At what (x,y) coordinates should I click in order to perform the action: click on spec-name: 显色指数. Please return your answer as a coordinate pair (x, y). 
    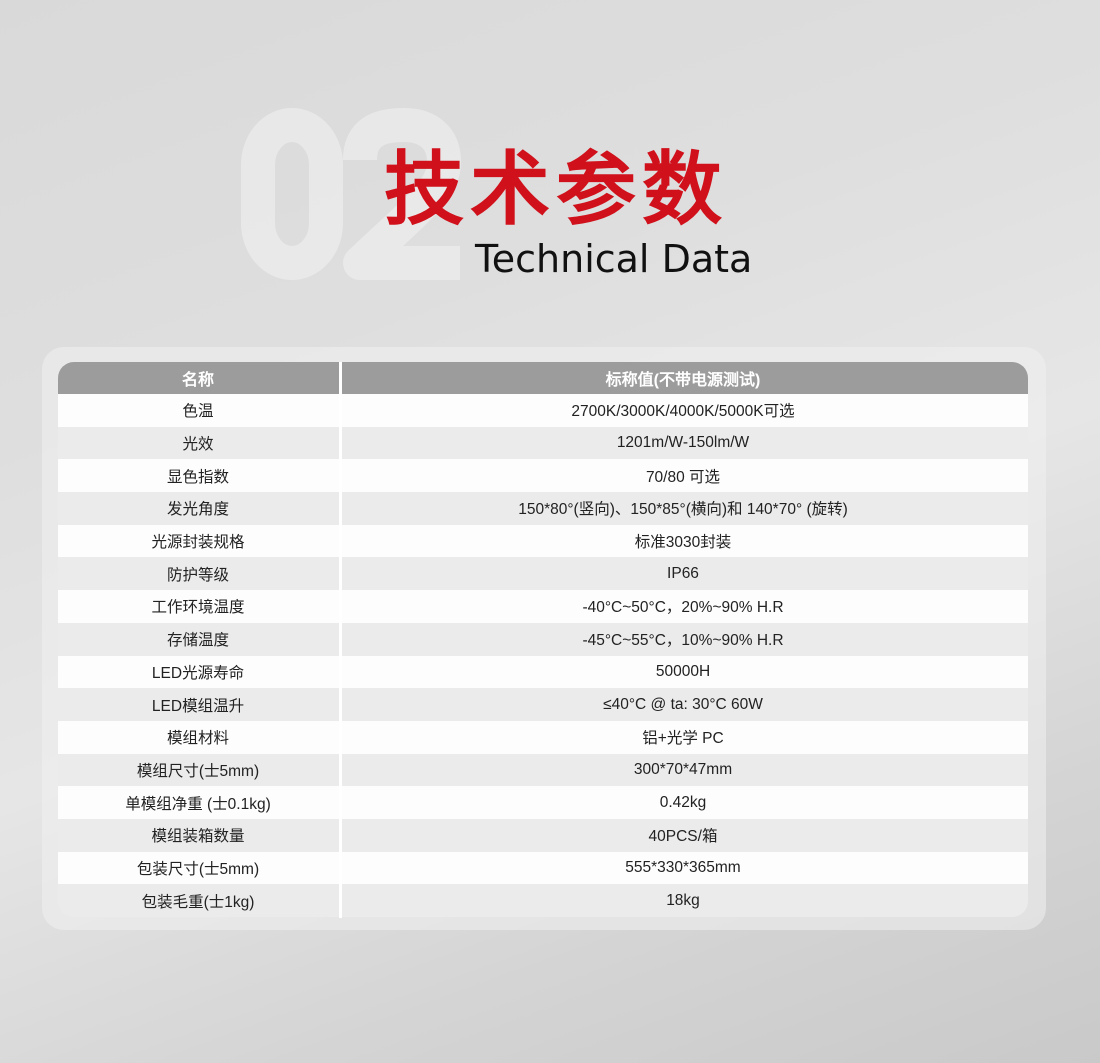
    Looking at the image, I should click on (197, 477).